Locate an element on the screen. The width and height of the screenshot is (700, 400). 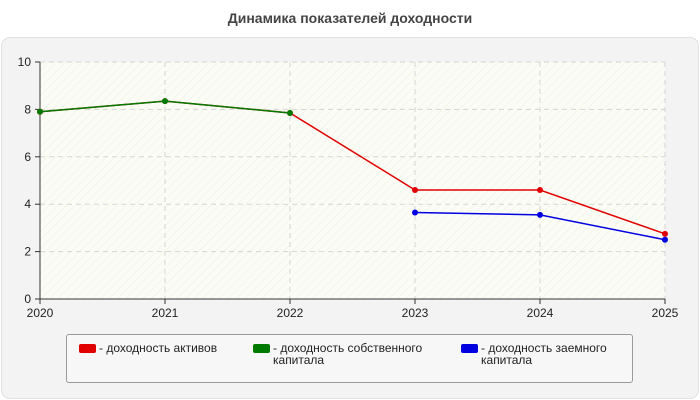
legend-label-equity: - доходность собственного капитала is located at coordinates (348, 354).